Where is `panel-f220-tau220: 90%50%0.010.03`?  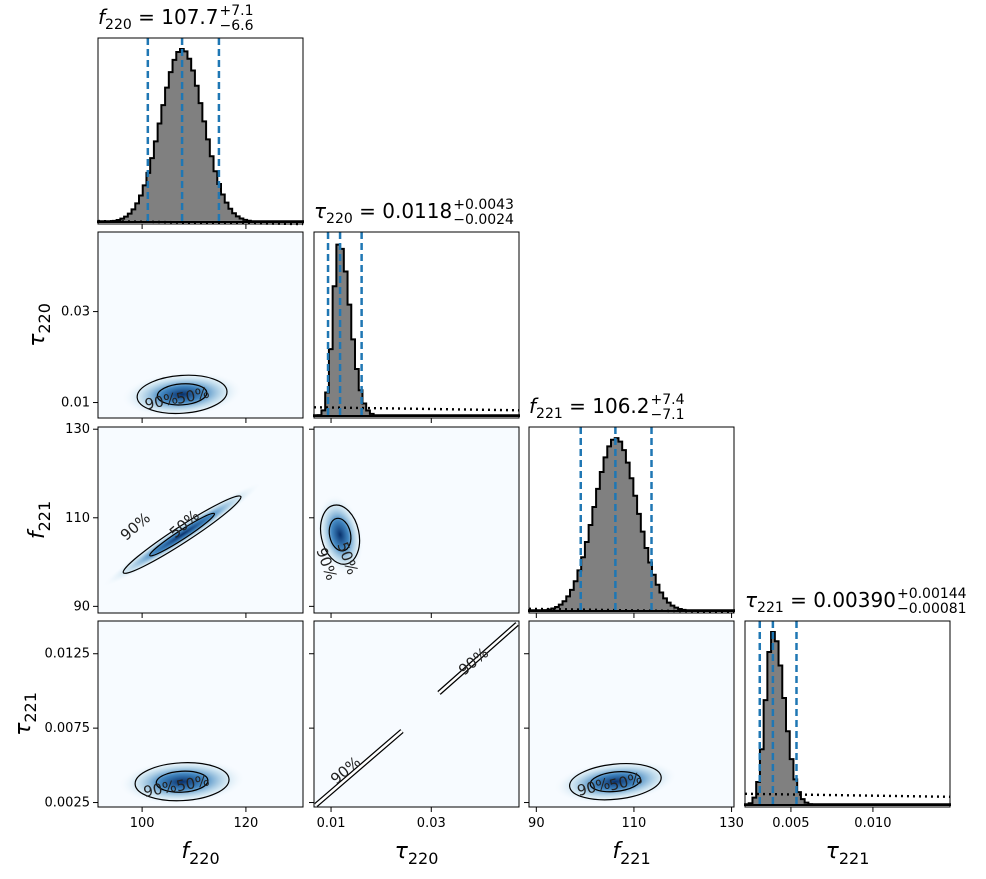 panel-f220-tau220: 90%50%0.010.03 is located at coordinates (182, 327).